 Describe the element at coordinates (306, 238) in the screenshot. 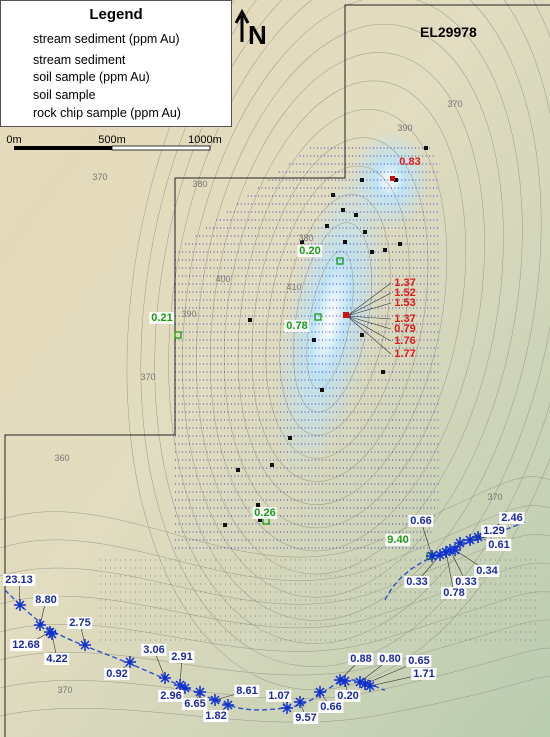

I see `contour-label: 380` at that location.